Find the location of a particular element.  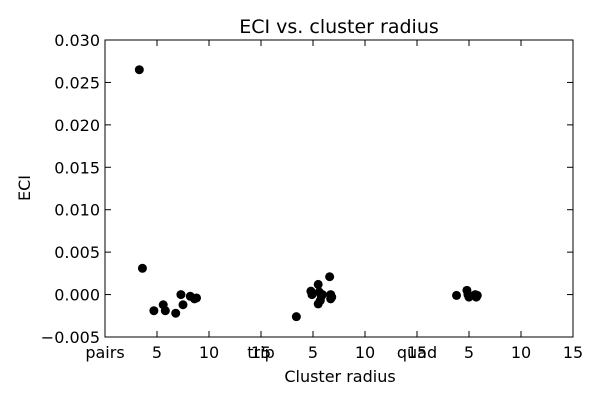

y-tick-label: 0.015 is located at coordinates (77, 167).